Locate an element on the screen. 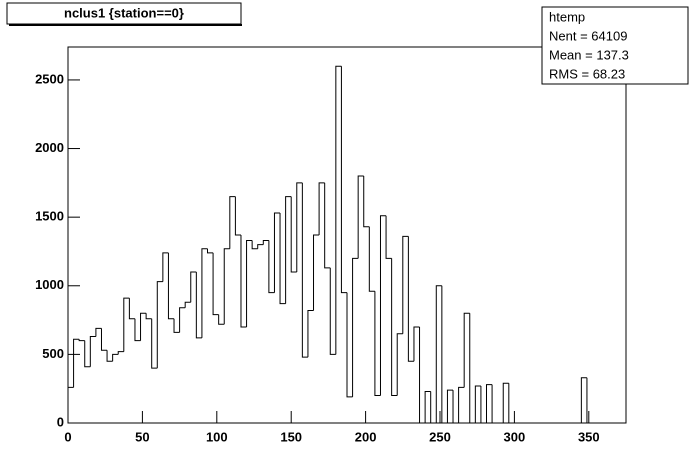  x-tick-label: 150 is located at coordinates (291, 436).